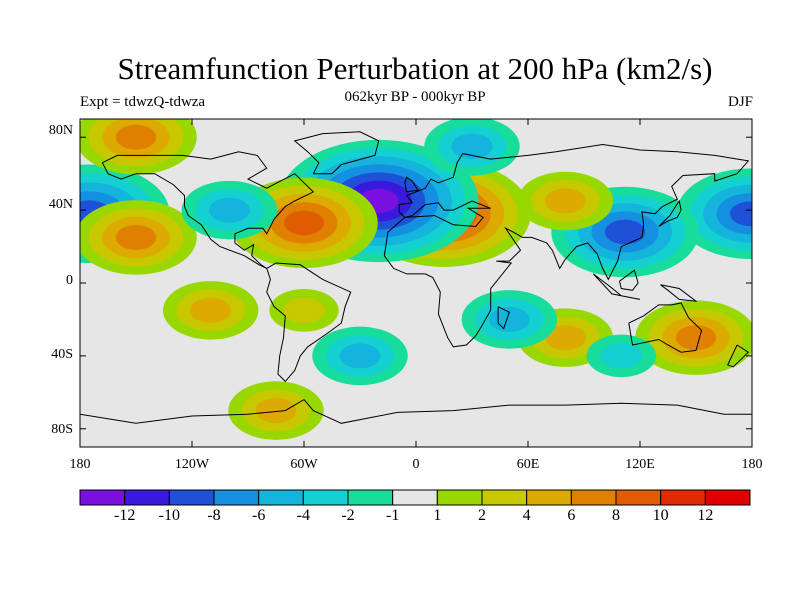 The width and height of the screenshot is (800, 600). I want to click on colorbar-label: 2, so click(482, 515).